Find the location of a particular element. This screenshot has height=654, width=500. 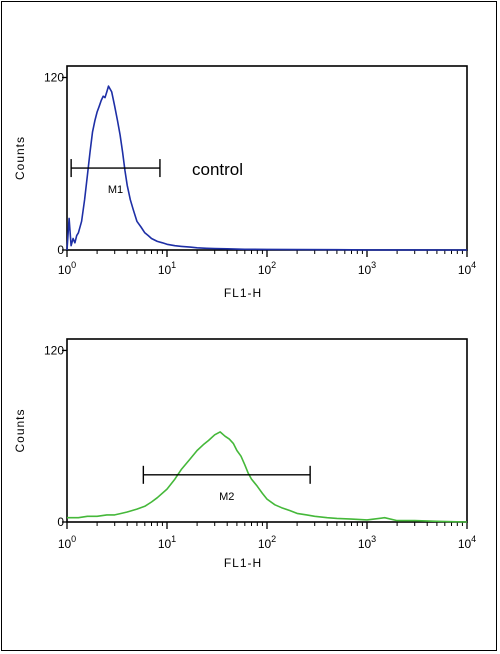

panel-1-x-tick-label: 10¹ is located at coordinates (167, 268).